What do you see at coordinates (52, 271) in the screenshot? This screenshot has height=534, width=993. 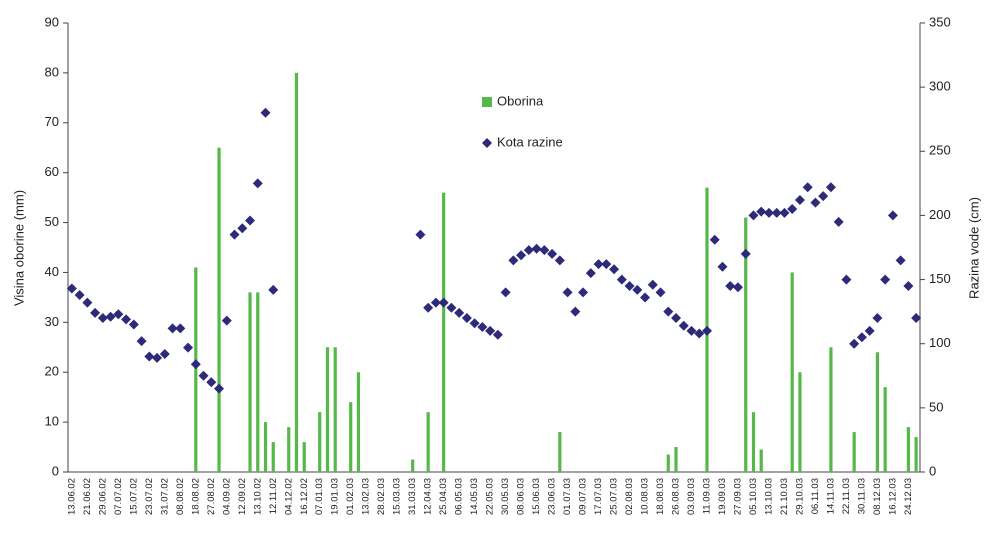 I see `y-tick-label: 40` at bounding box center [52, 271].